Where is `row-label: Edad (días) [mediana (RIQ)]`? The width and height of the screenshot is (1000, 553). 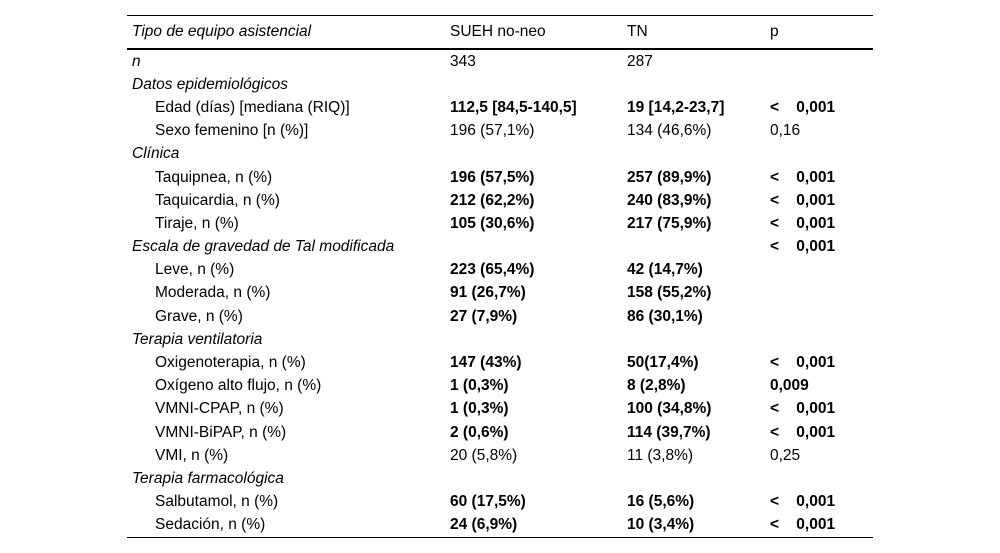 row-label: Edad (días) [mediana (RIQ)] is located at coordinates (252, 107).